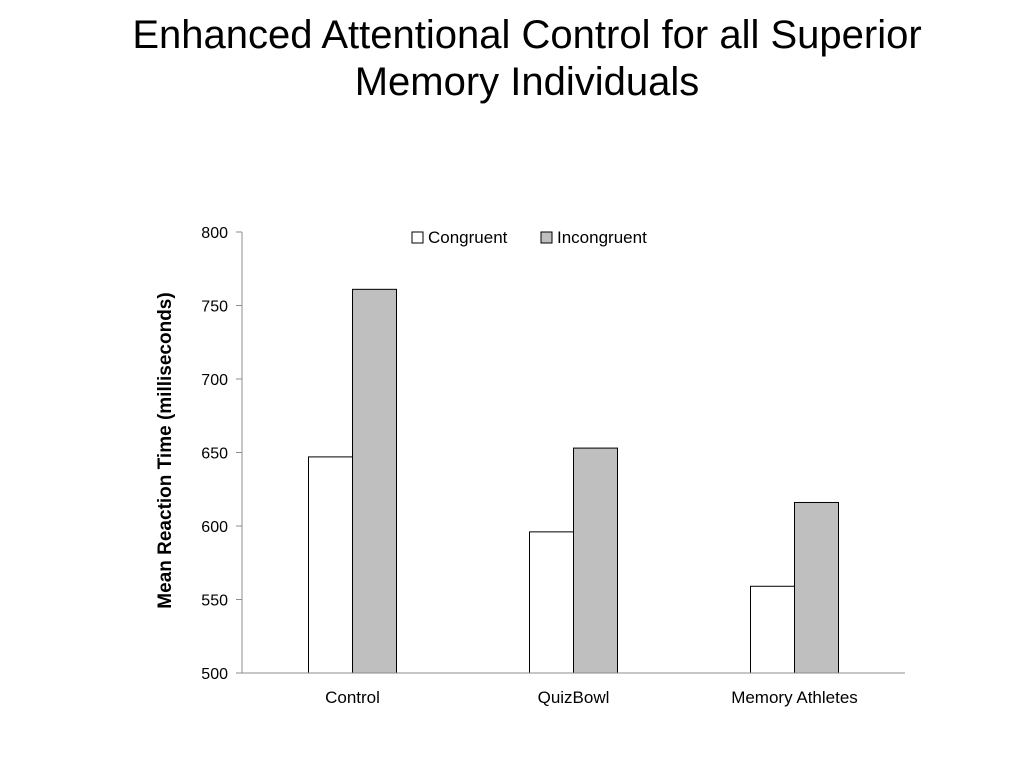 This screenshot has width=1024, height=768. Describe the element at coordinates (165, 450) in the screenshot. I see `y-axis-label: Mean Reaction Time (milliseconds)` at that location.